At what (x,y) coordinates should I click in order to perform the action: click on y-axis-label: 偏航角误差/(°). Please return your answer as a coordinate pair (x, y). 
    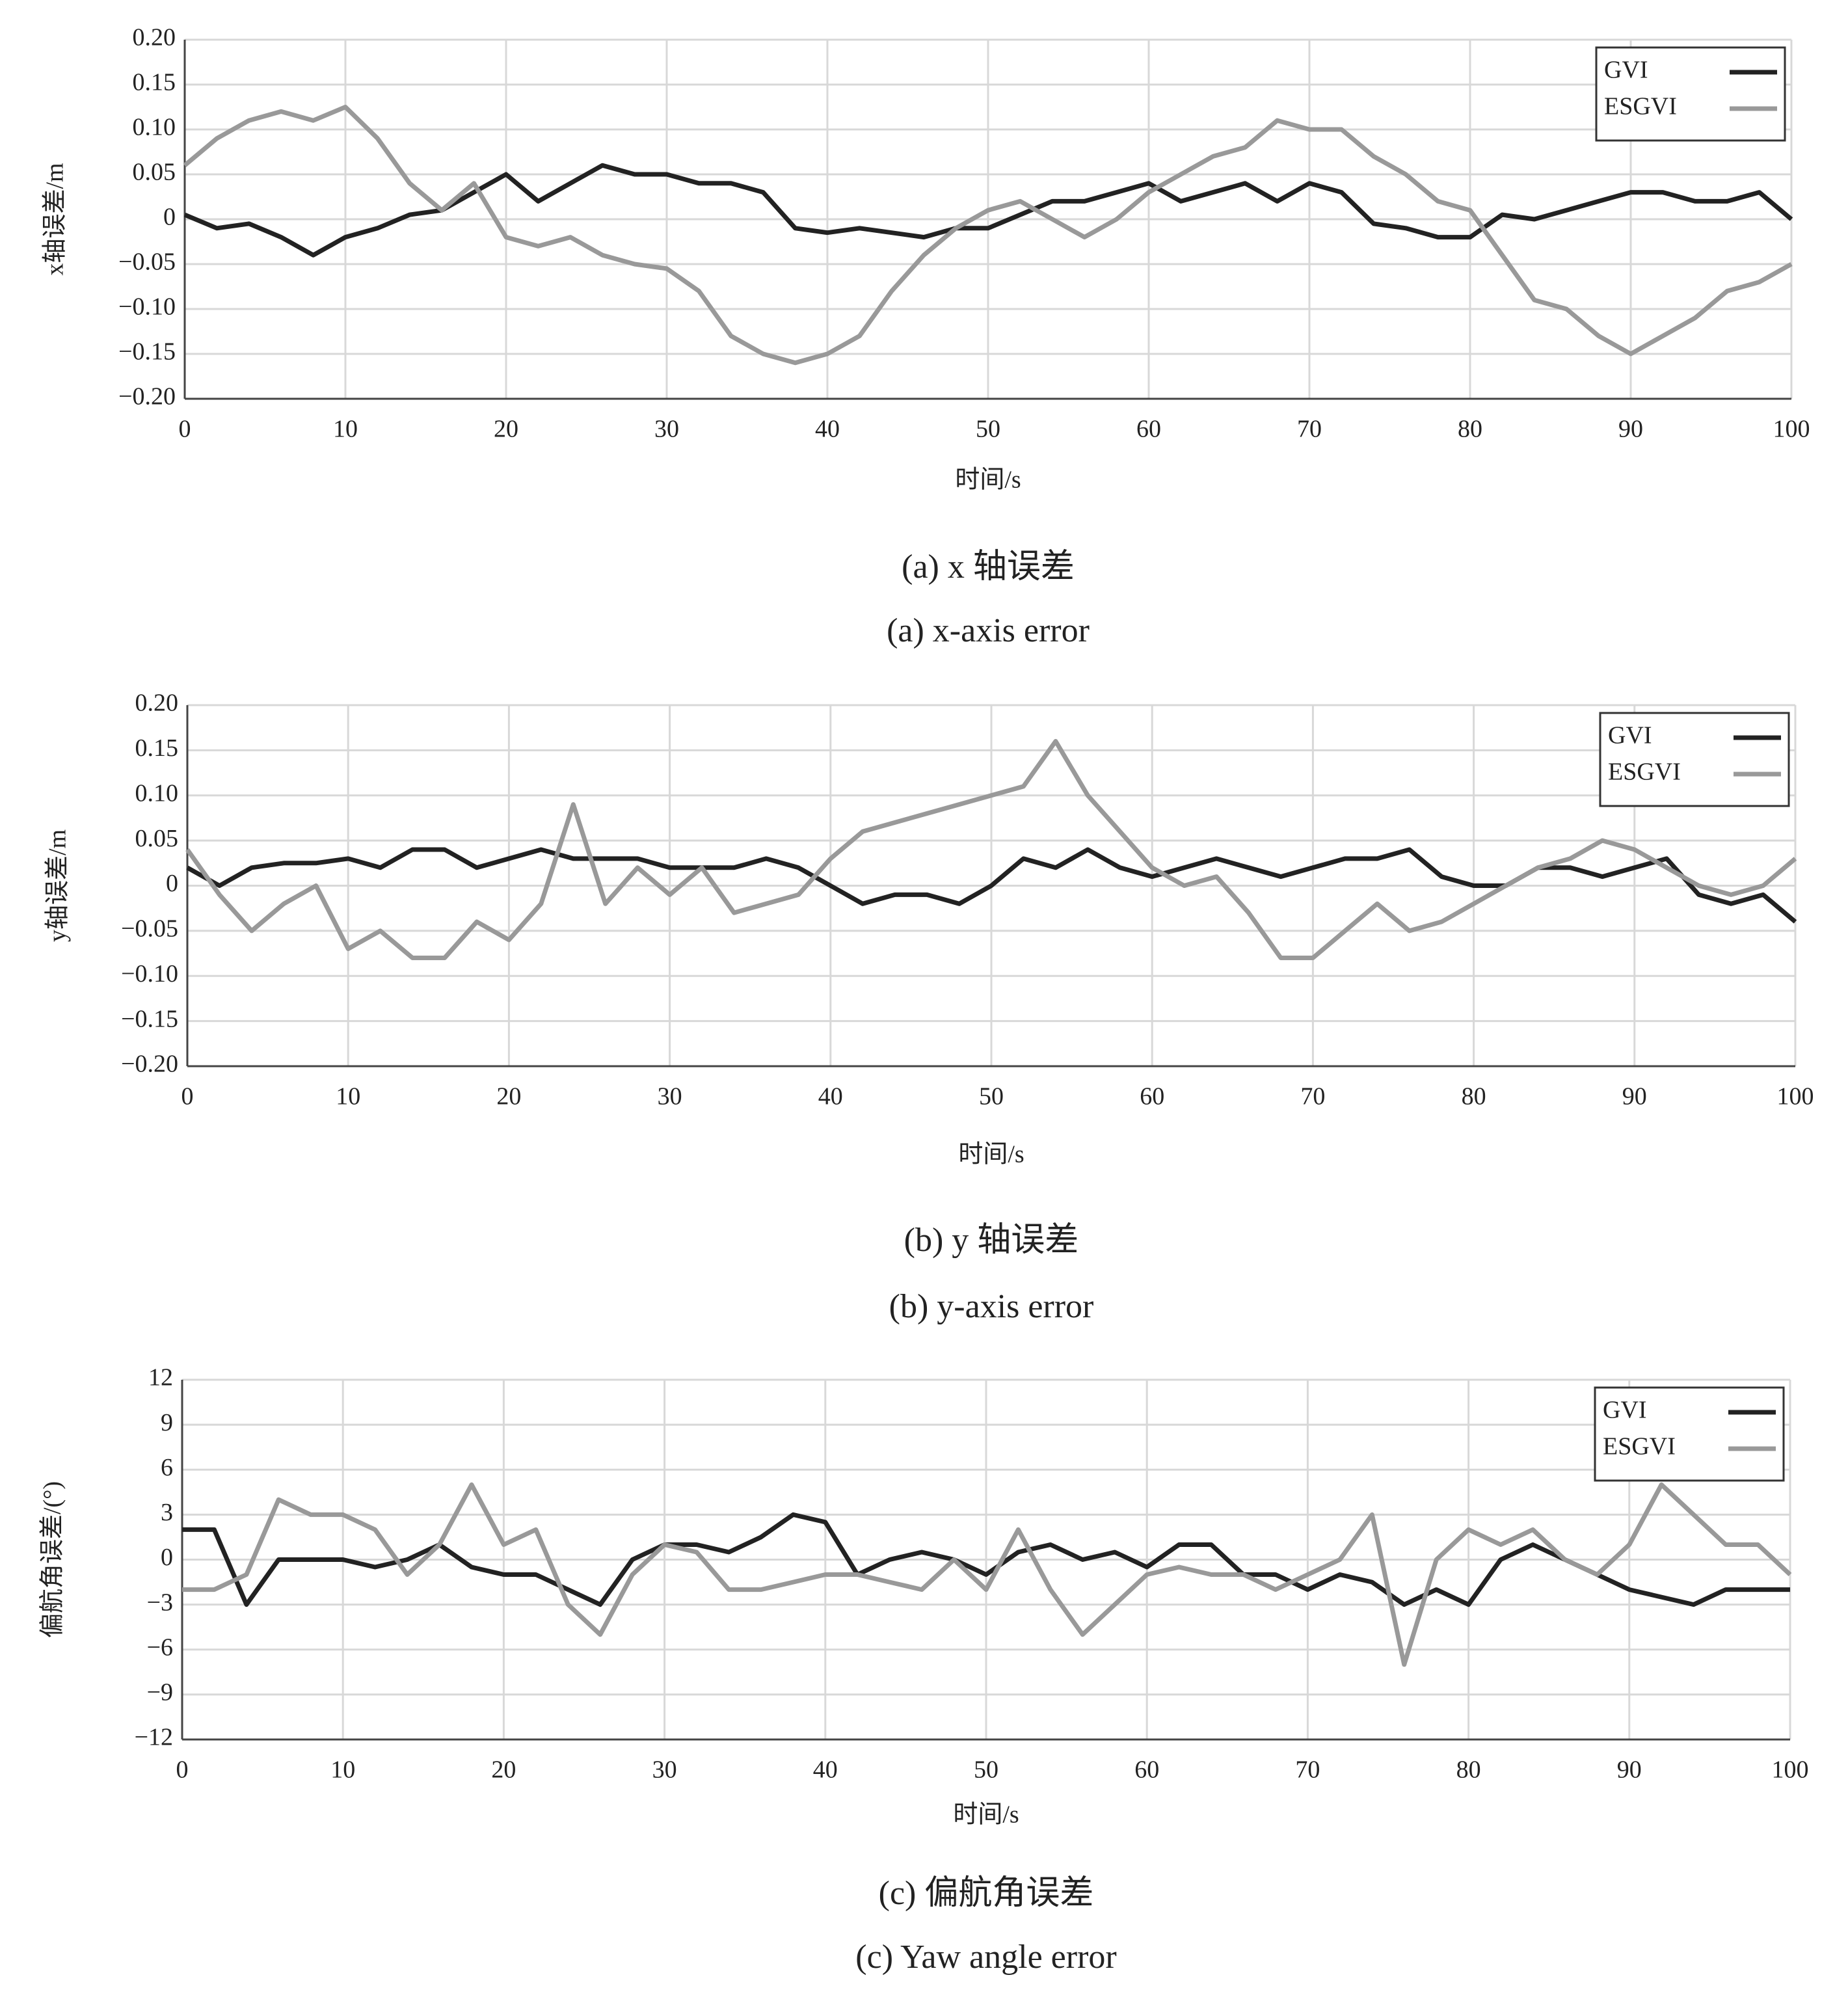
    Looking at the image, I should click on (53, 1559).